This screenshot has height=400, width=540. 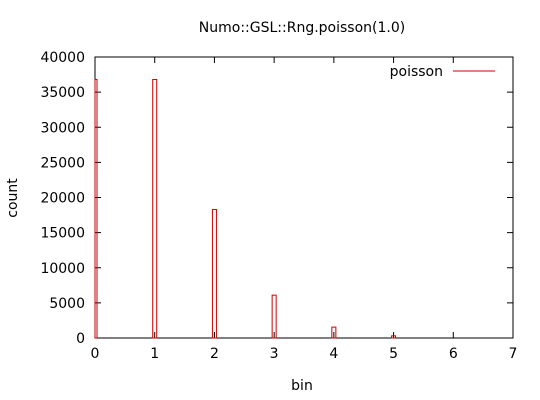 I want to click on legend-entry-poisson: poisson, so click(x=416, y=72).